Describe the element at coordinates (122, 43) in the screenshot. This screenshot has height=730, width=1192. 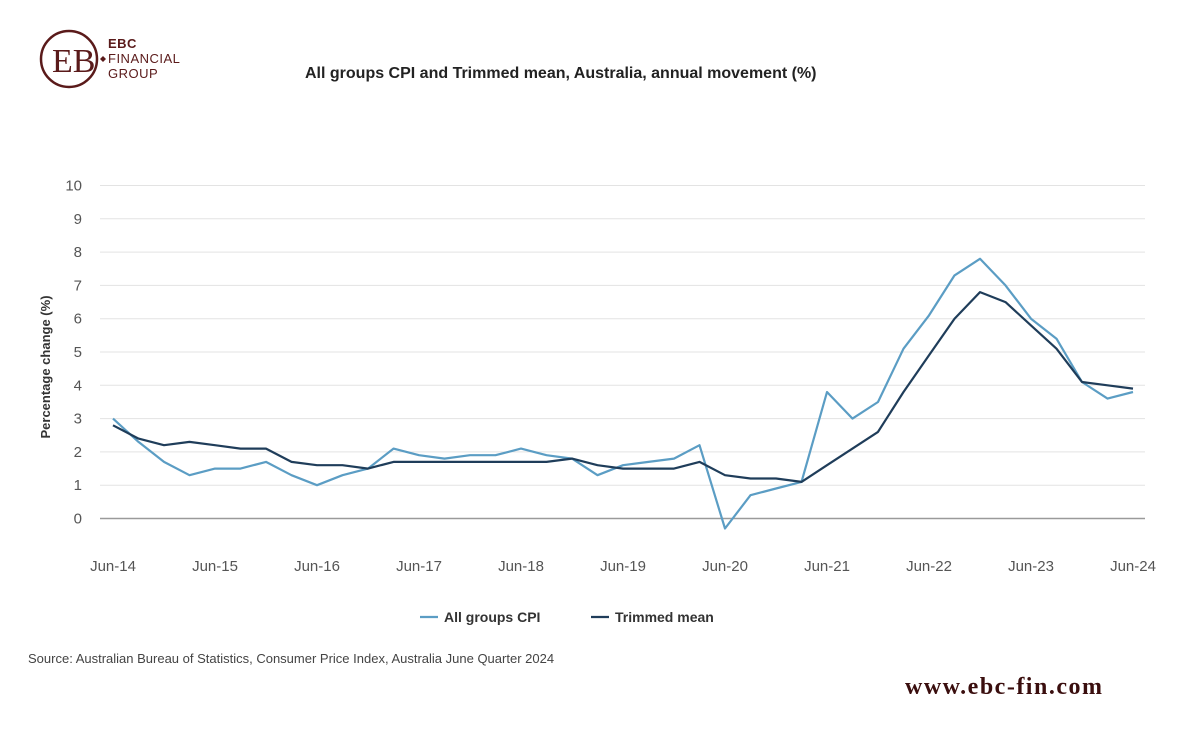
I see `brand-line-1: EBC` at that location.